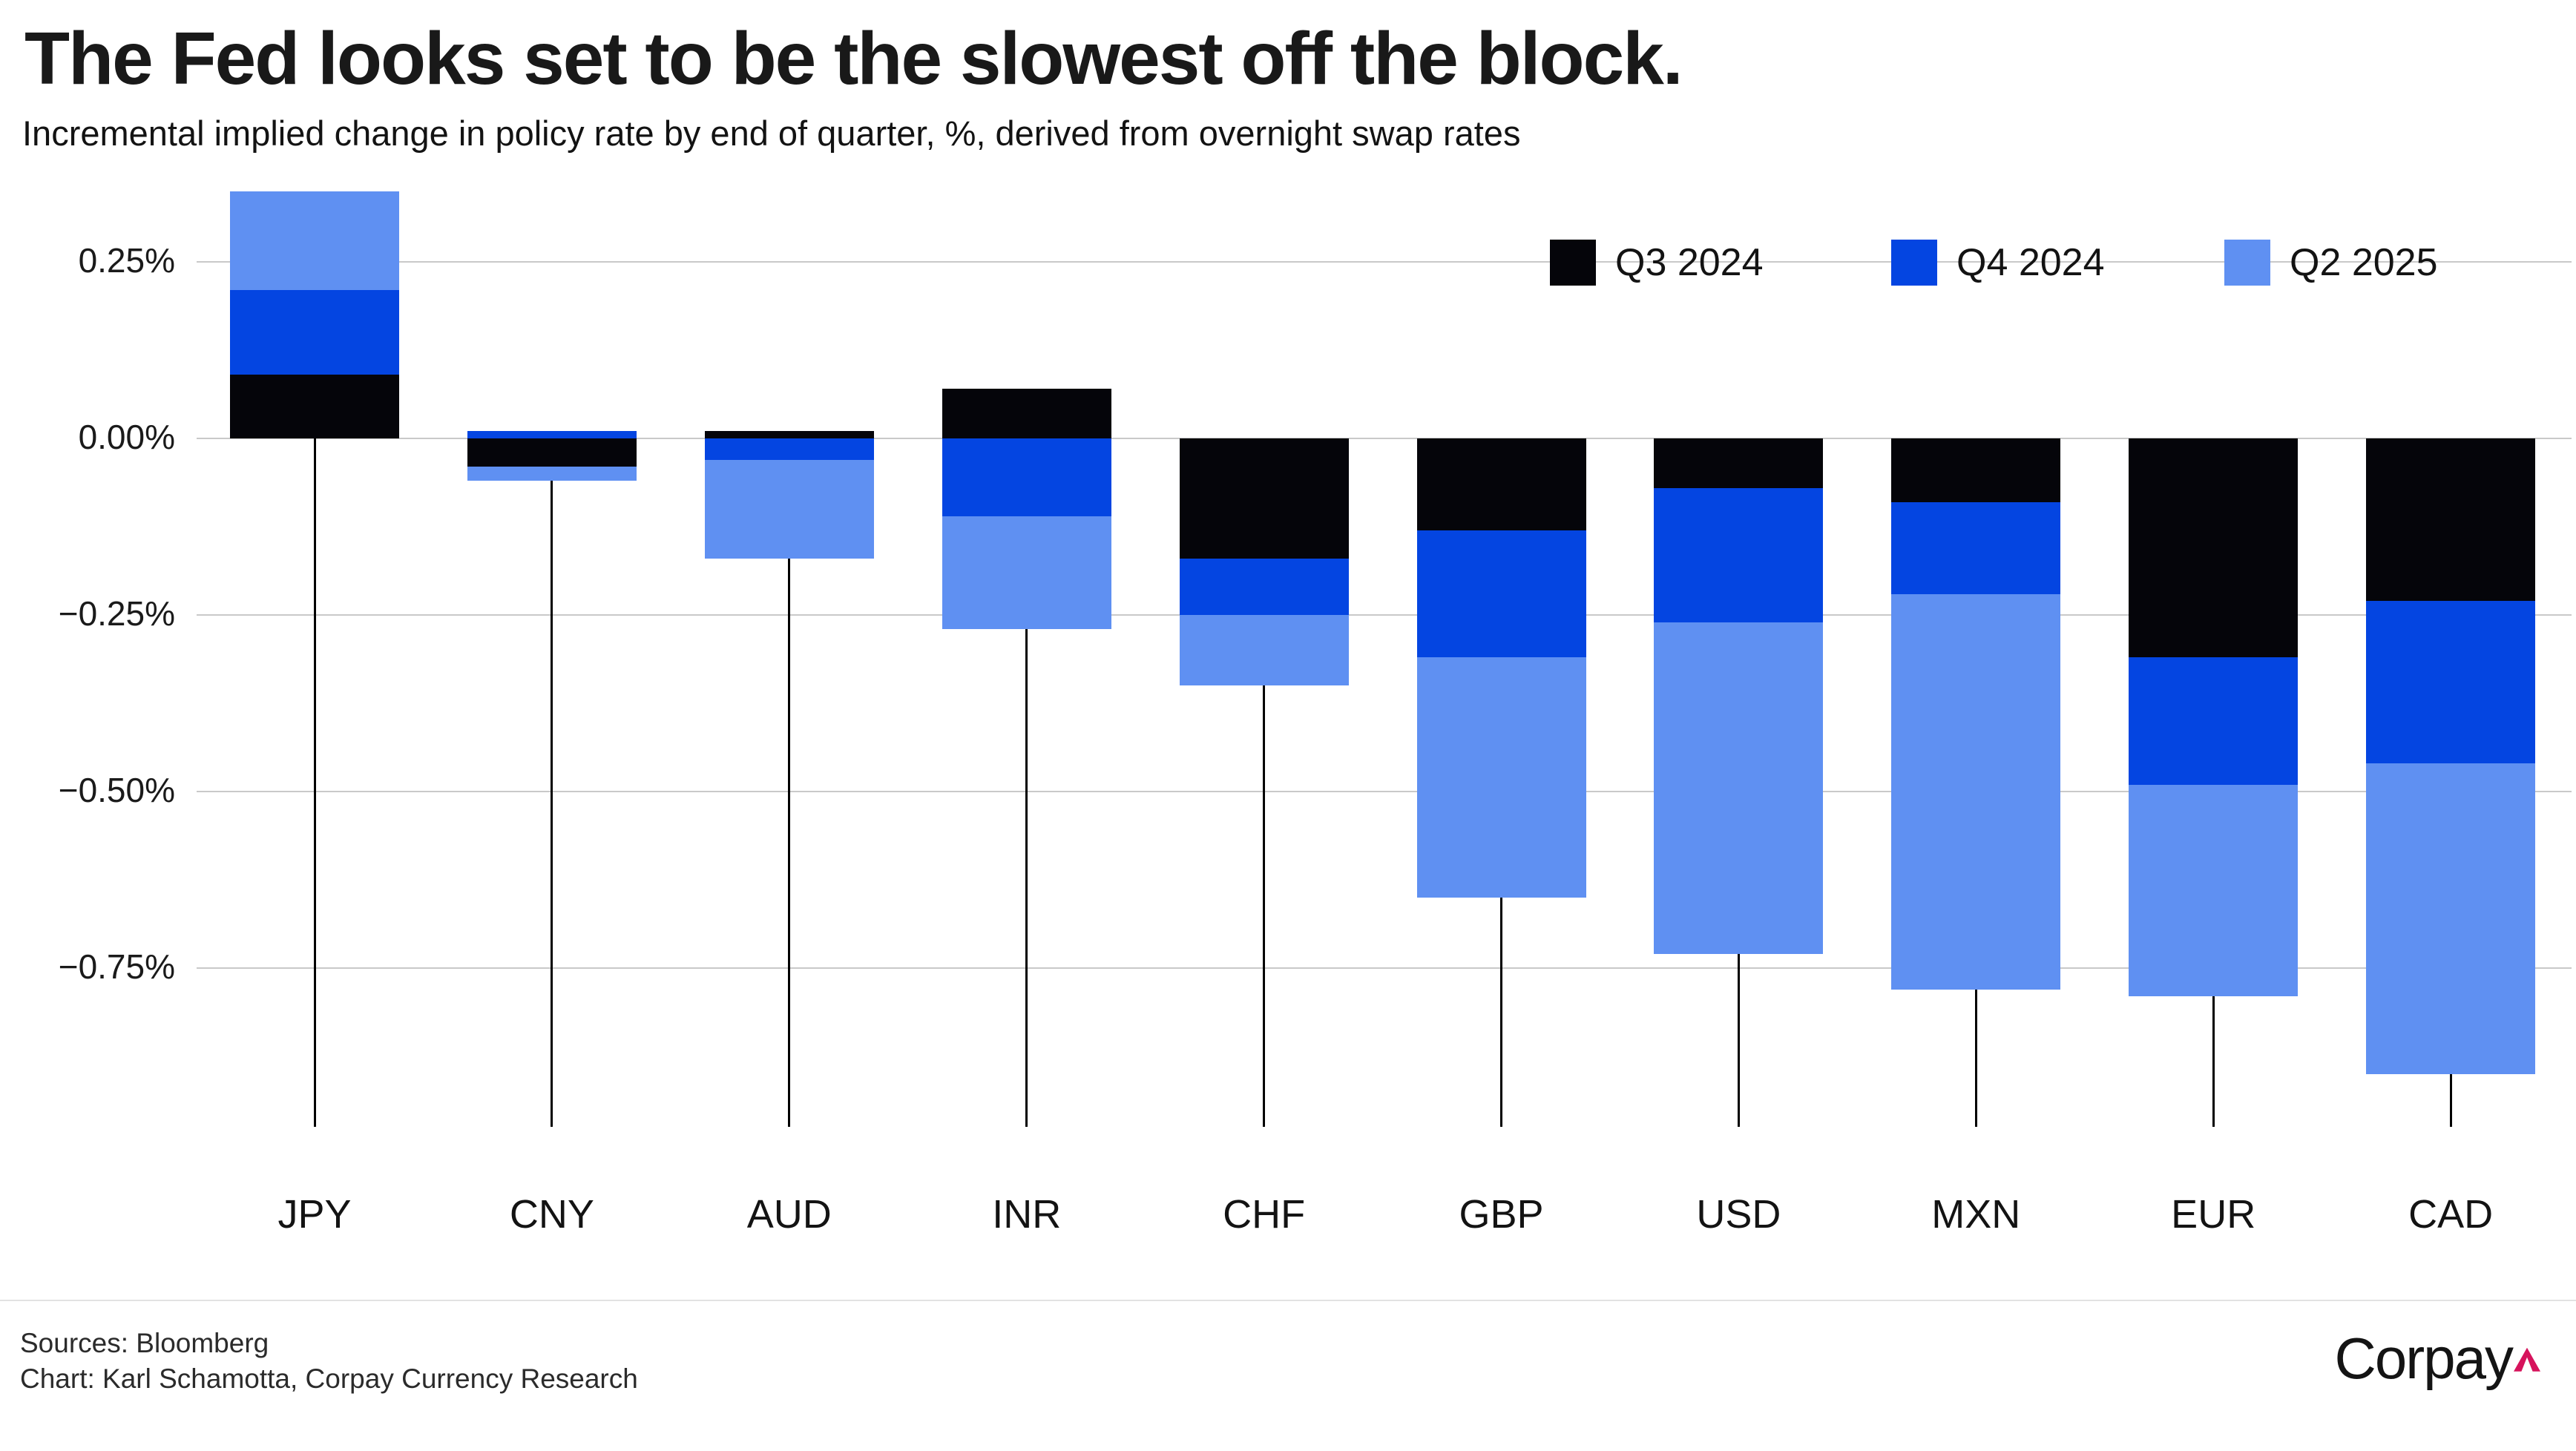 This screenshot has height=1451, width=2576. I want to click on legend-label: Q3 2024, so click(1689, 262).